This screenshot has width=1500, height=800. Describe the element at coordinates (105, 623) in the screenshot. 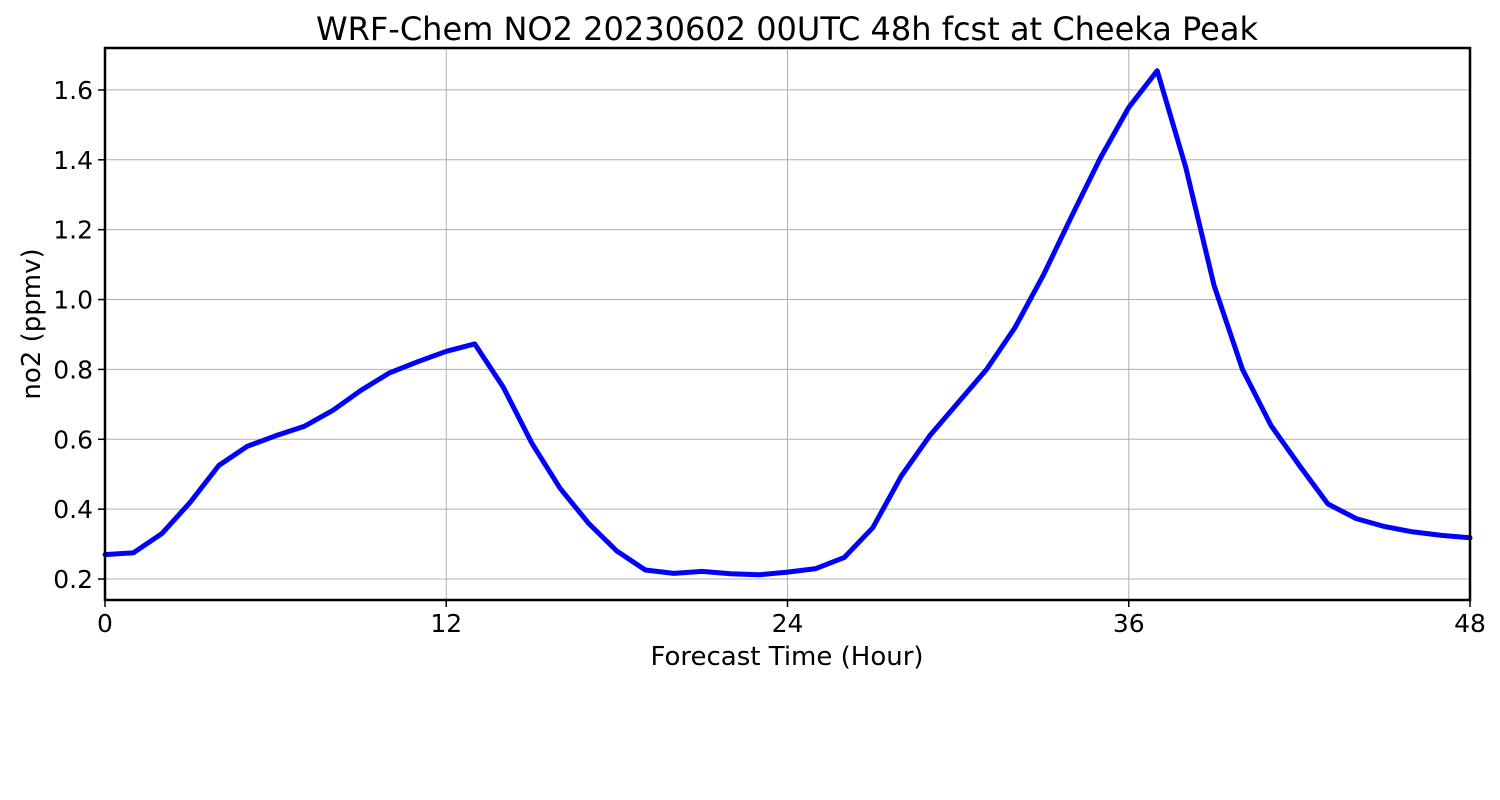

I see `x-tick-label: 0` at that location.